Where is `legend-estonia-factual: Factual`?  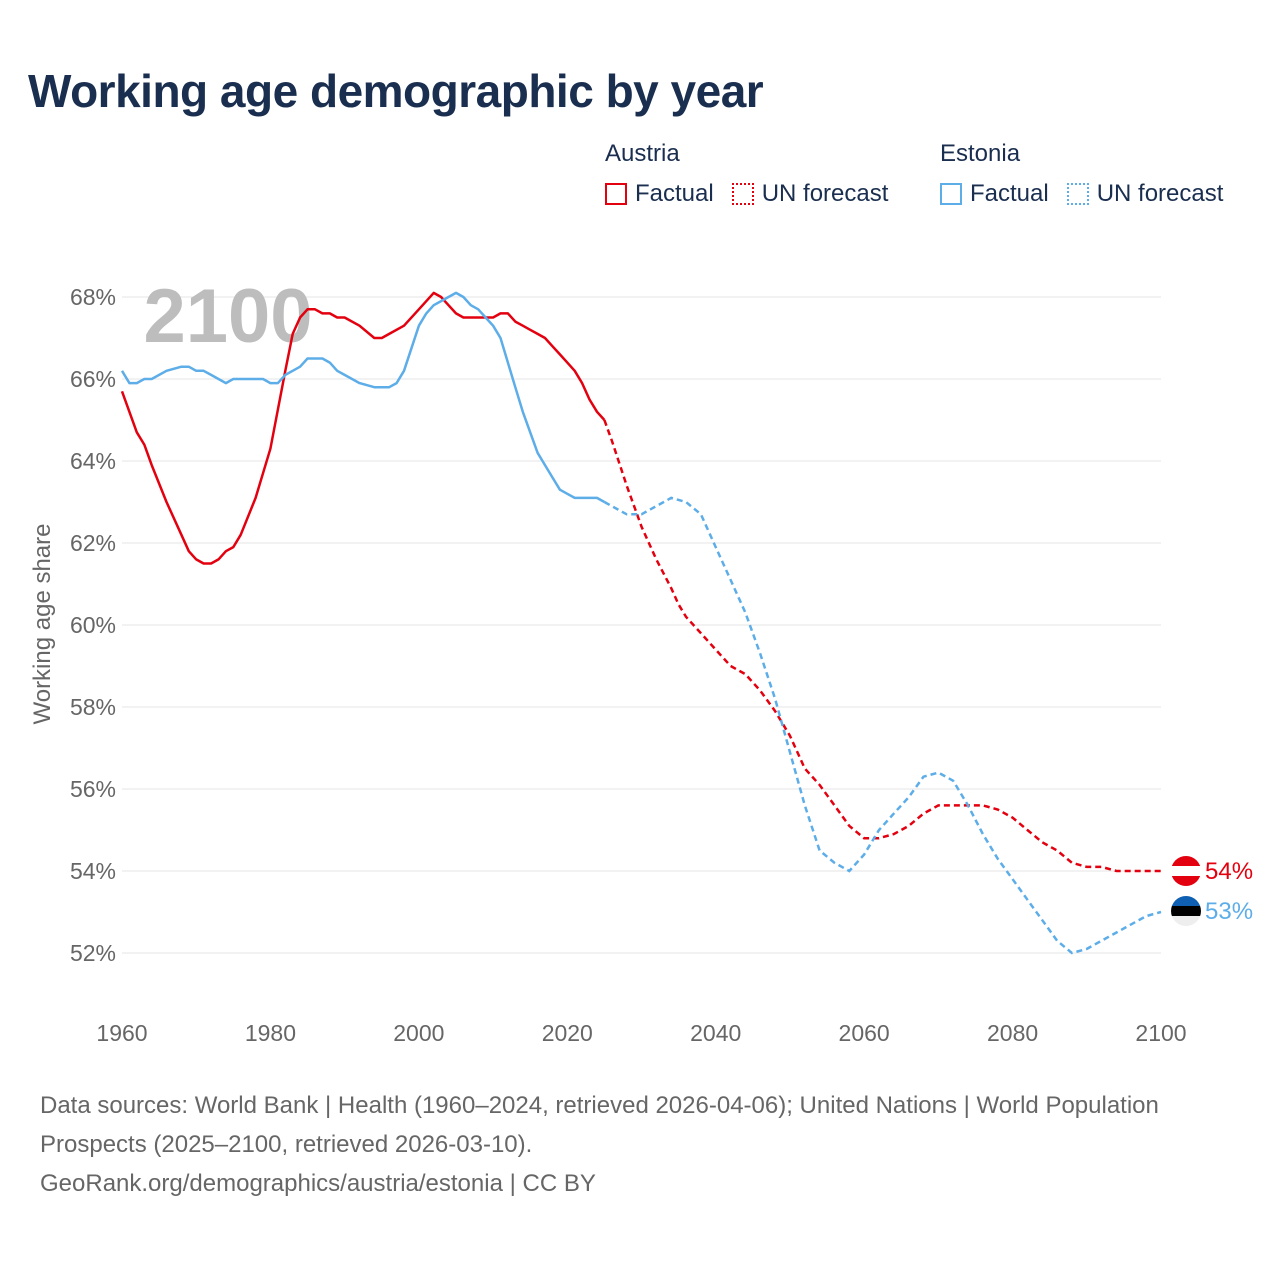 legend-estonia-factual: Factual is located at coordinates (994, 194).